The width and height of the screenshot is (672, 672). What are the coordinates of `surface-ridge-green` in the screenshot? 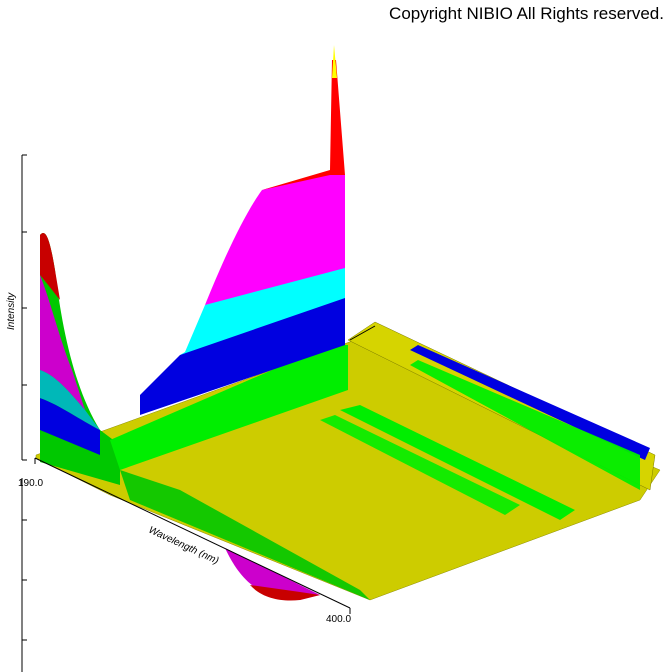 It's located at (229, 407).